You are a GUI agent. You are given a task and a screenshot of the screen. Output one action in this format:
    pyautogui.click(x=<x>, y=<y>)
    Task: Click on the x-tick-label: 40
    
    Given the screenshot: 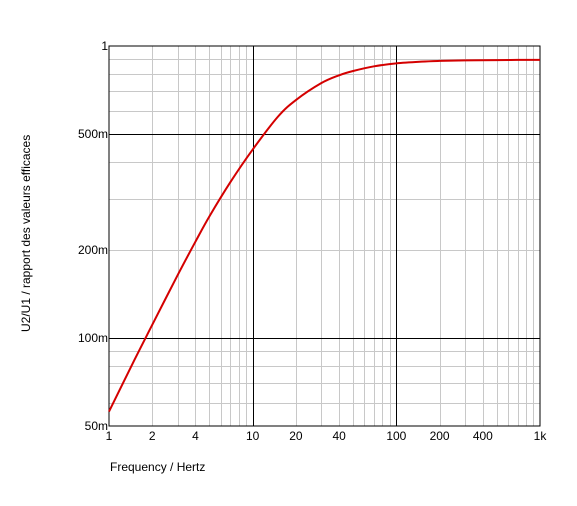 What is the action you would take?
    pyautogui.click(x=339, y=436)
    